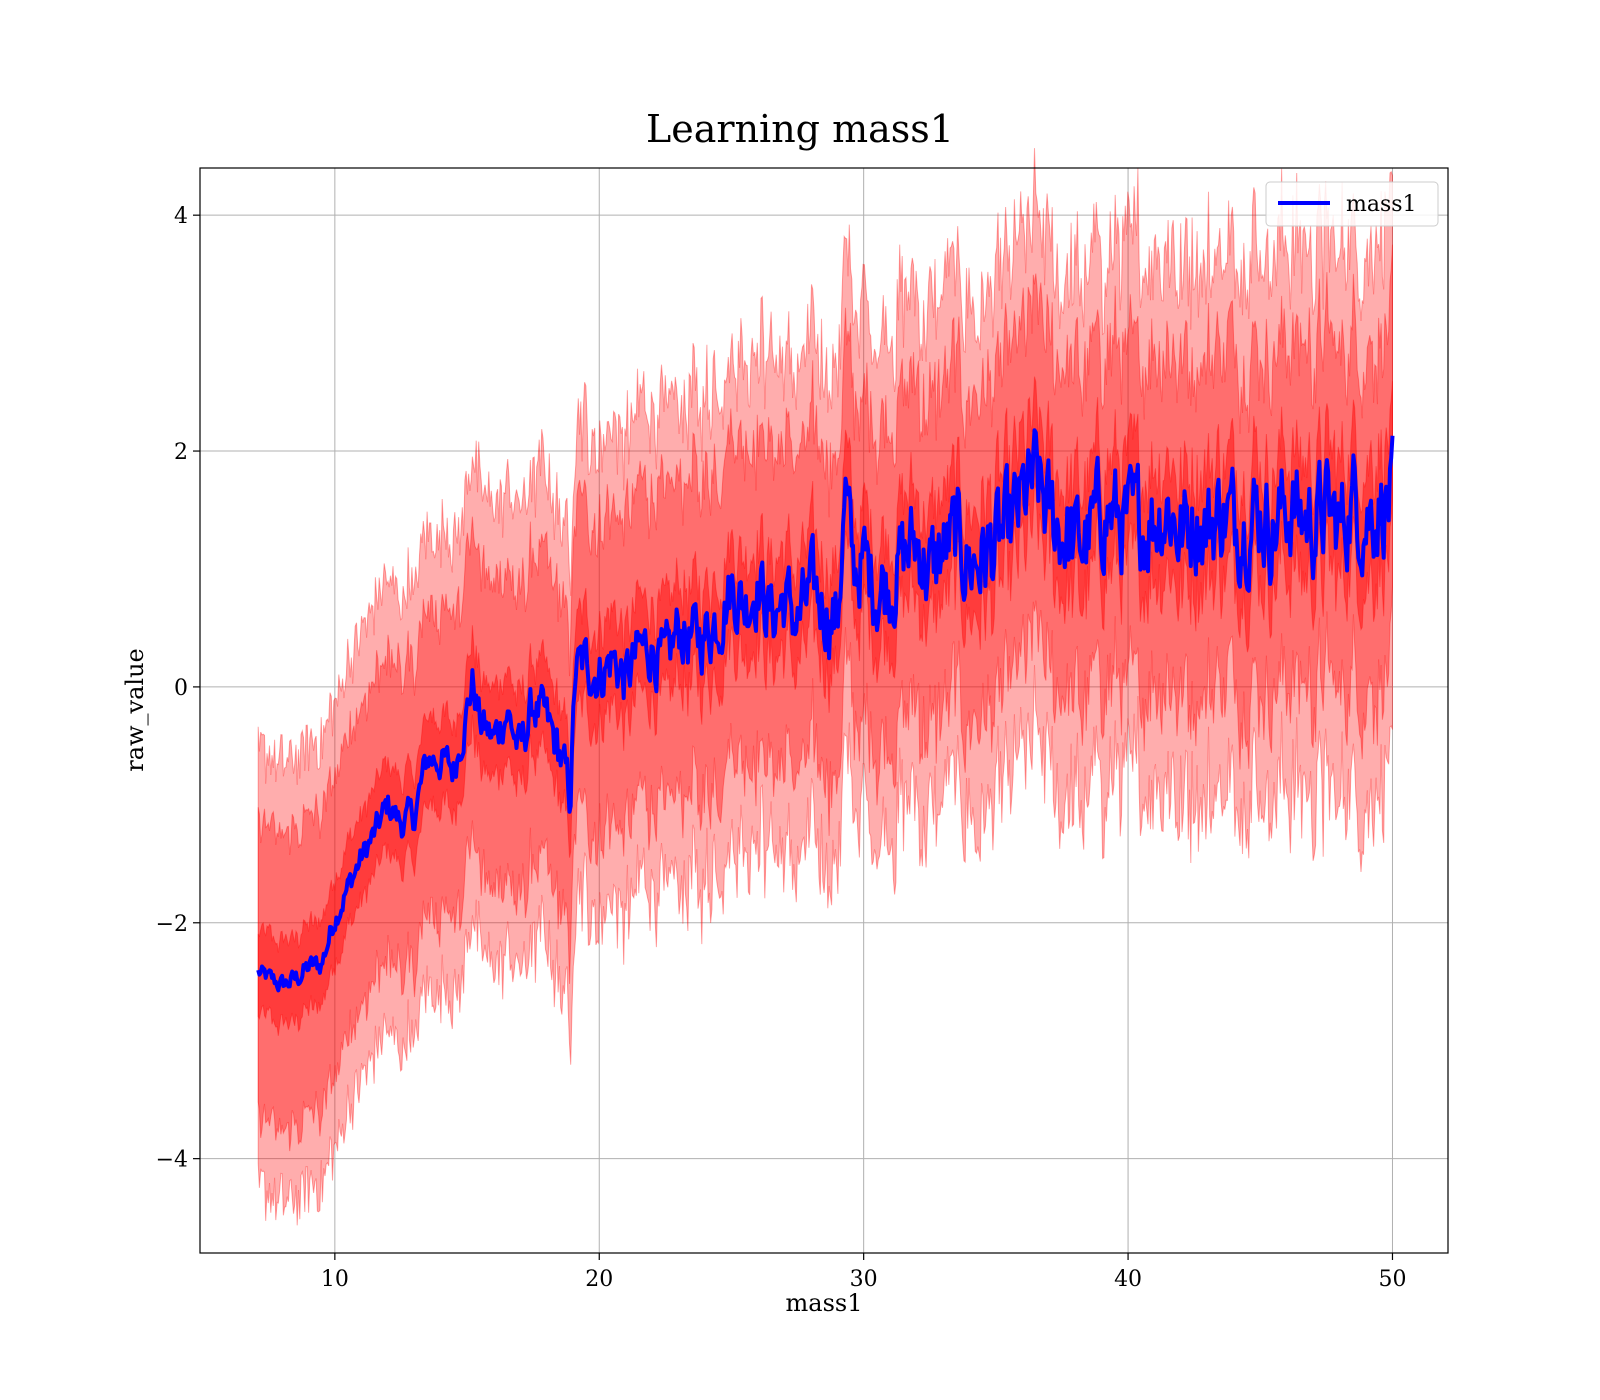  I want to click on x-tick-label: 10, so click(335, 1279).